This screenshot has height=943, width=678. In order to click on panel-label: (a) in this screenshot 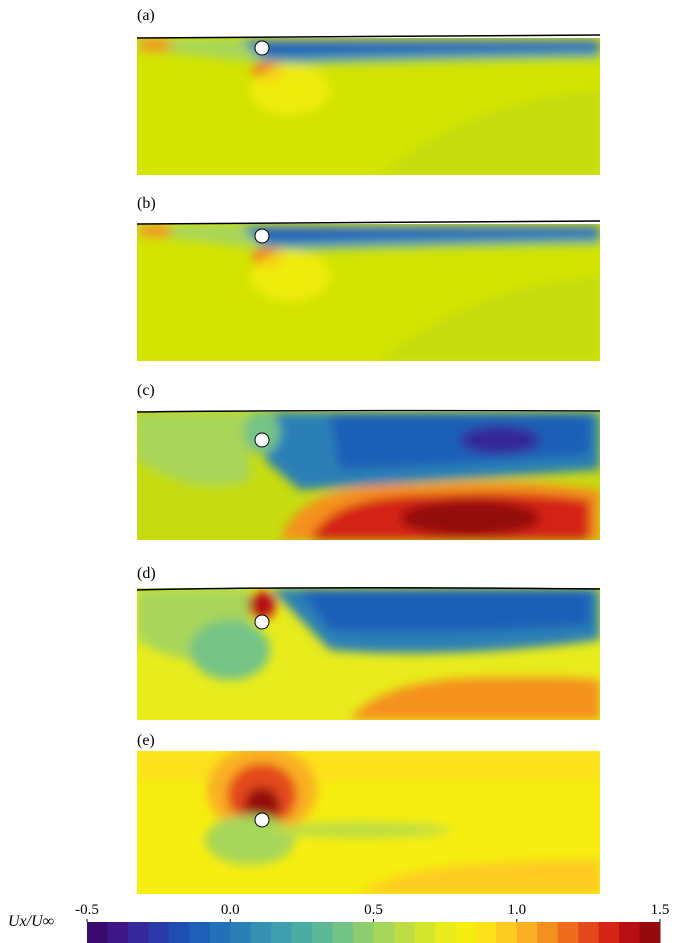, I will do `click(146, 15)`.